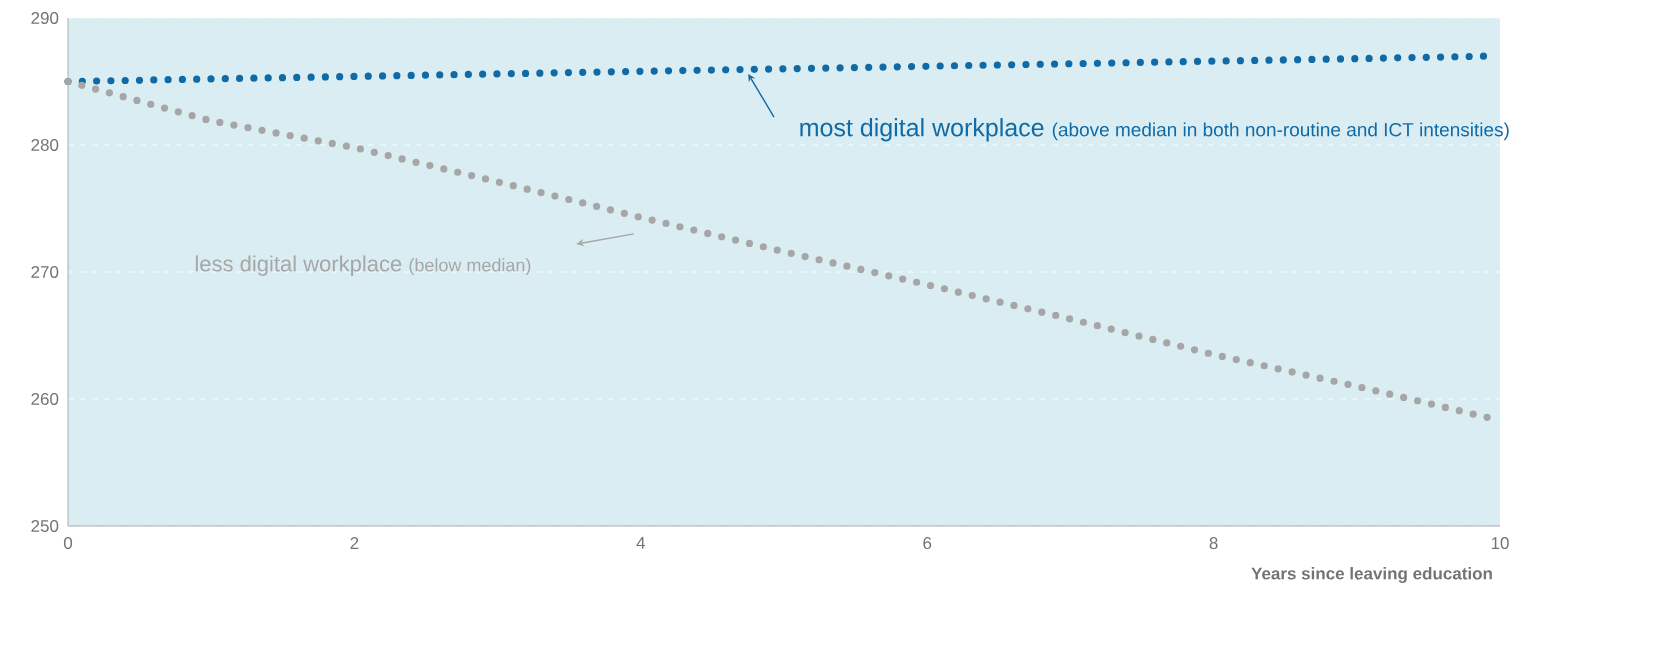 This screenshot has height=647, width=1675. I want to click on x-axis-title: Years since leaving education, so click(1371, 575).